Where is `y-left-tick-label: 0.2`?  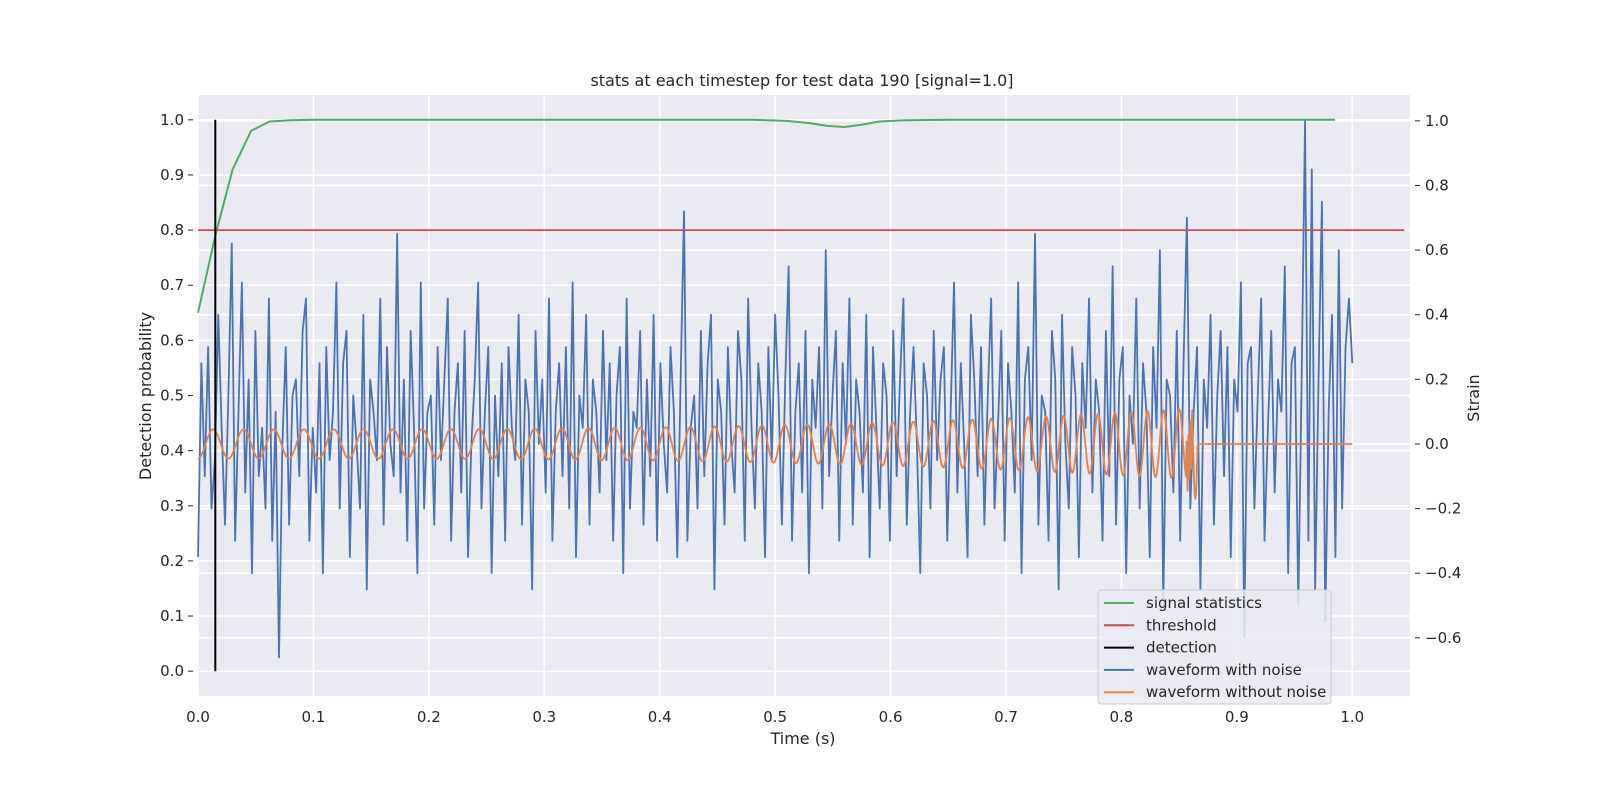
y-left-tick-label: 0.2 is located at coordinates (172, 561).